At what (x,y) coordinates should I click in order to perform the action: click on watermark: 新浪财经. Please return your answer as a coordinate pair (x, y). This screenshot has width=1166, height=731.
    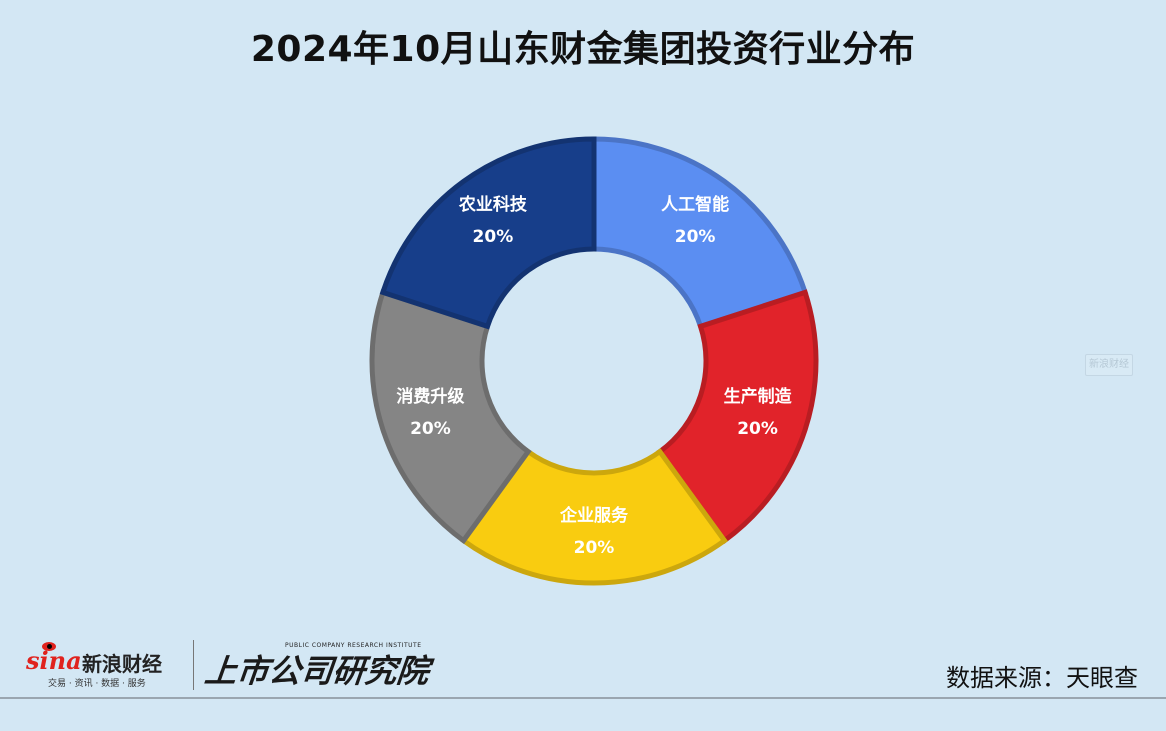
    Looking at the image, I should click on (1109, 365).